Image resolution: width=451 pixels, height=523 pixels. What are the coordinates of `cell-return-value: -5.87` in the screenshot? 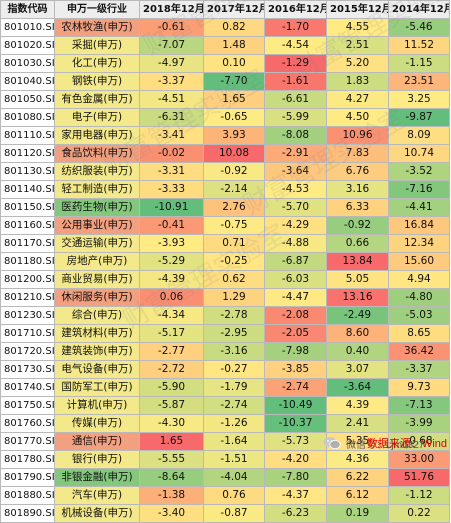 It's located at (172, 406).